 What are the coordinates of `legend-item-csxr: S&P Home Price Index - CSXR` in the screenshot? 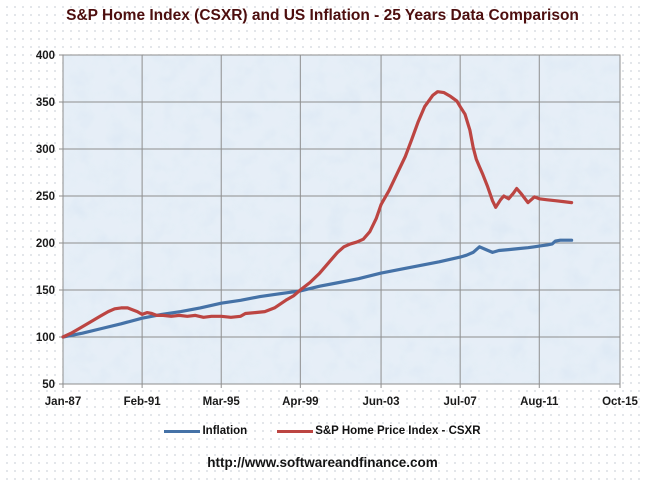 It's located at (379, 431).